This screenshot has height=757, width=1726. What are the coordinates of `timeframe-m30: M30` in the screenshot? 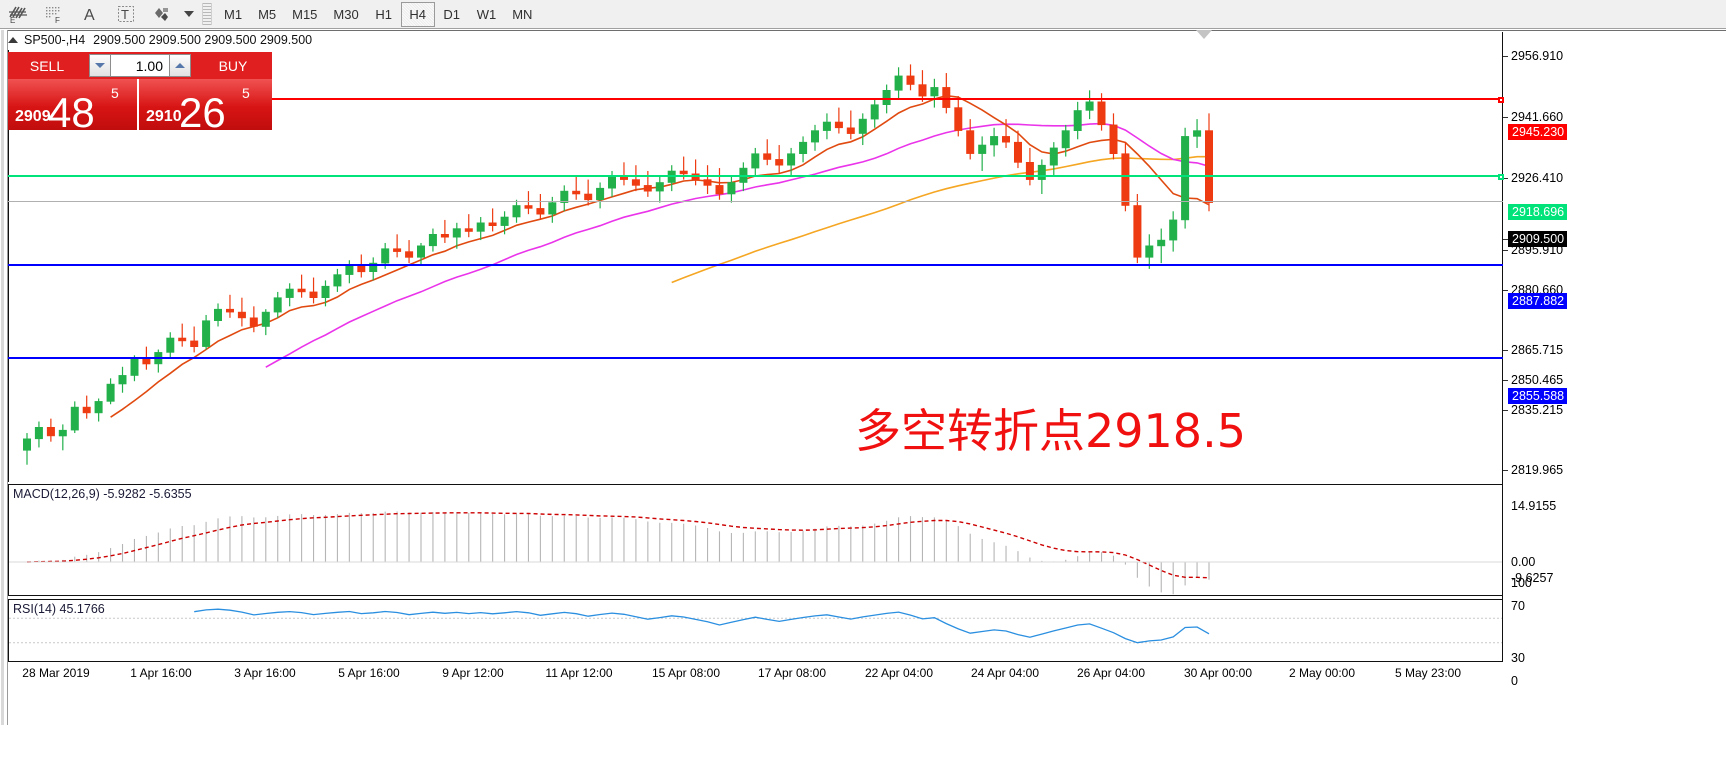 It's located at (346, 14).